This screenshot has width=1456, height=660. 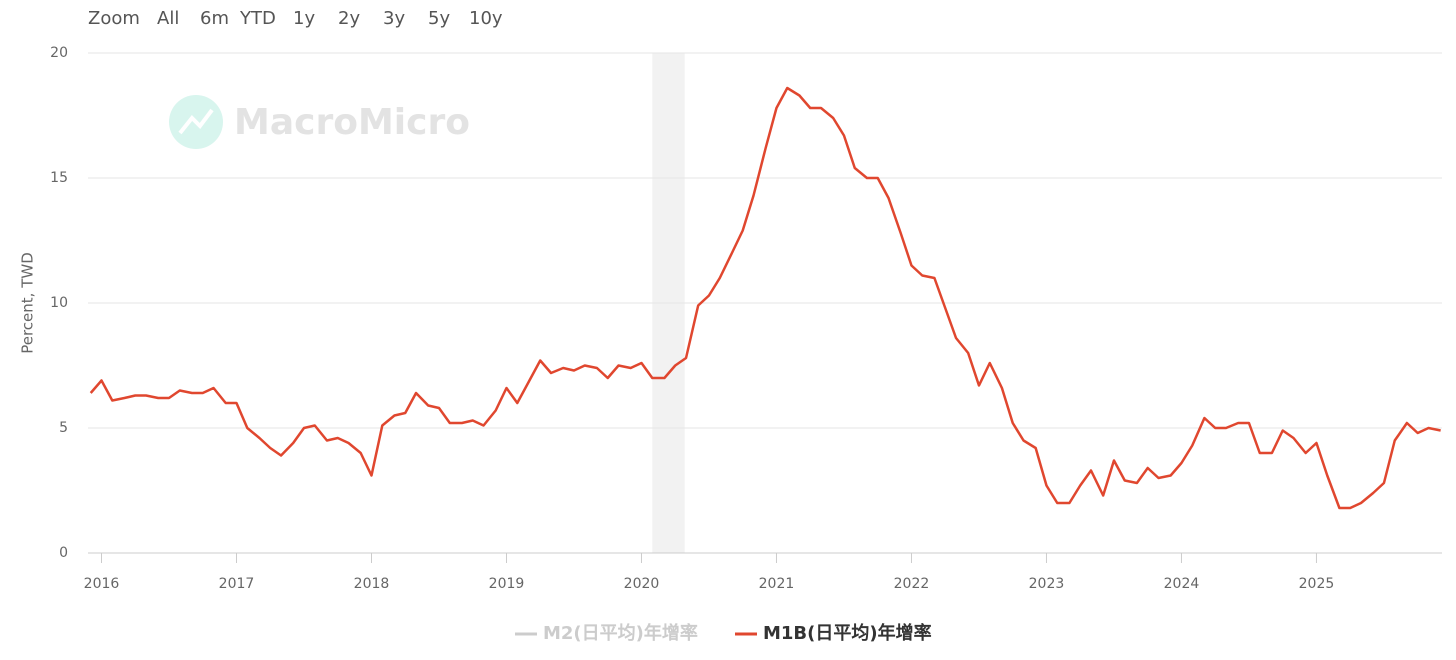 I want to click on y-tick-label: 15, so click(x=59, y=178).